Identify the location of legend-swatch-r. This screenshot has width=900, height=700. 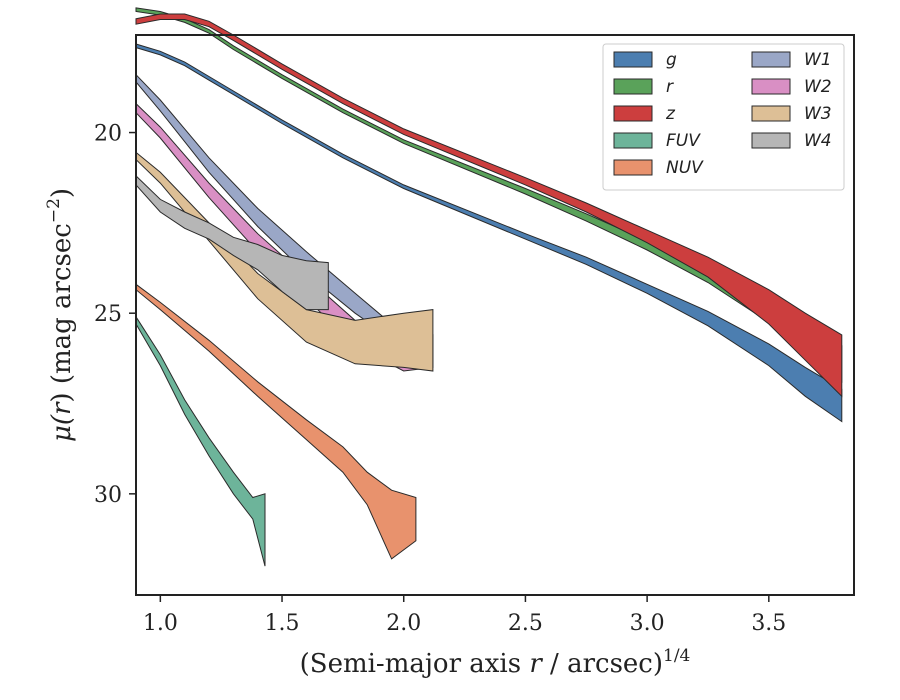
(633, 86).